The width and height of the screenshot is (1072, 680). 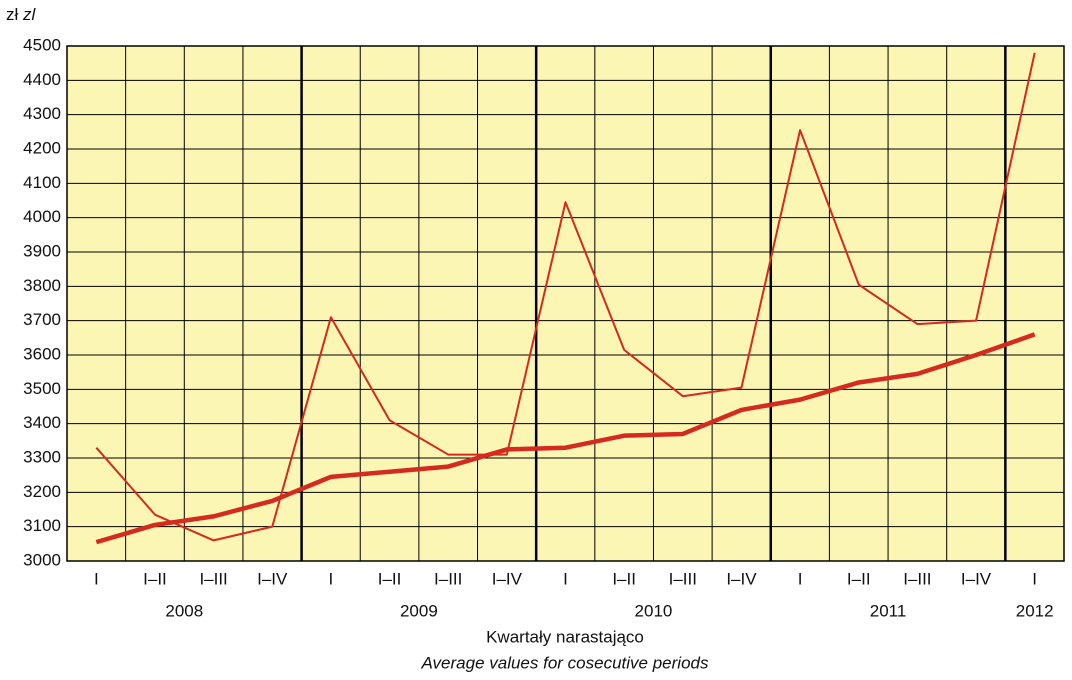 What do you see at coordinates (42, 525) in the screenshot?
I see `y-tick-label: 3100` at bounding box center [42, 525].